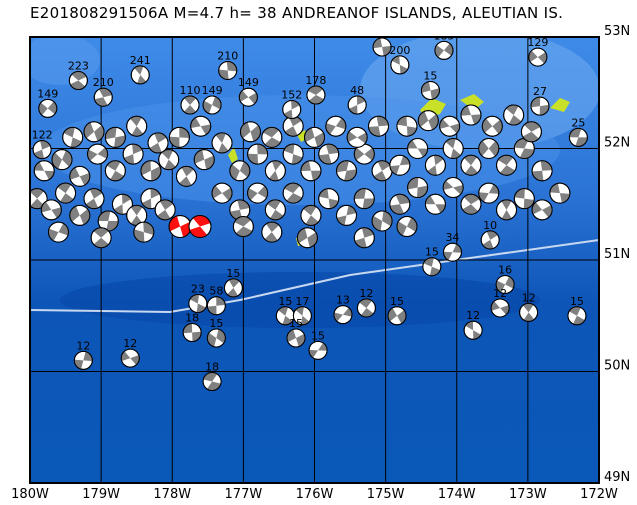  I want to click on focal-mechanism: 18, so click(212, 376).